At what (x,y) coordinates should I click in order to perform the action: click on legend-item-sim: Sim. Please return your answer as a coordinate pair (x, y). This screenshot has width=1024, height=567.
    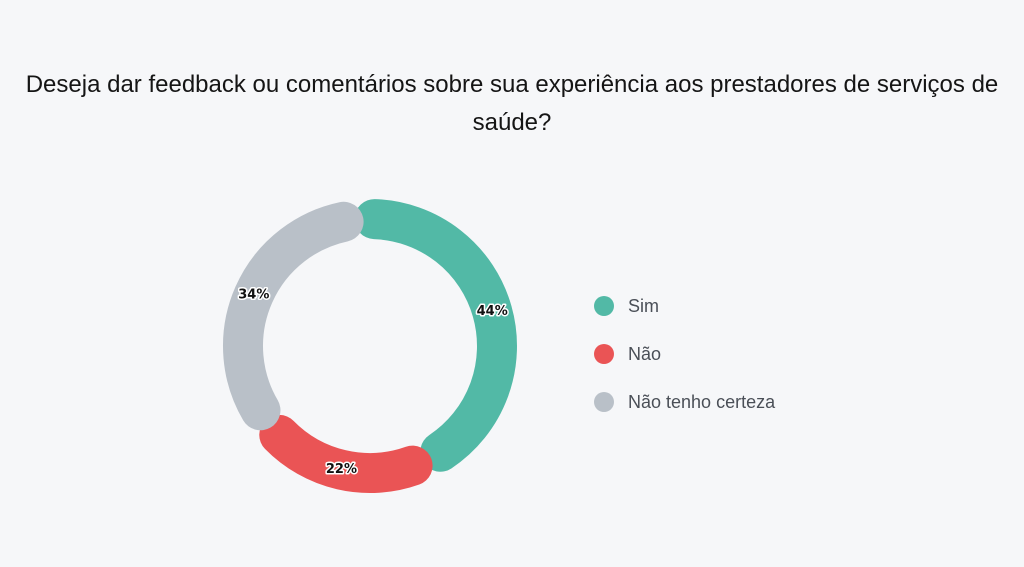
    Looking at the image, I should click on (684, 306).